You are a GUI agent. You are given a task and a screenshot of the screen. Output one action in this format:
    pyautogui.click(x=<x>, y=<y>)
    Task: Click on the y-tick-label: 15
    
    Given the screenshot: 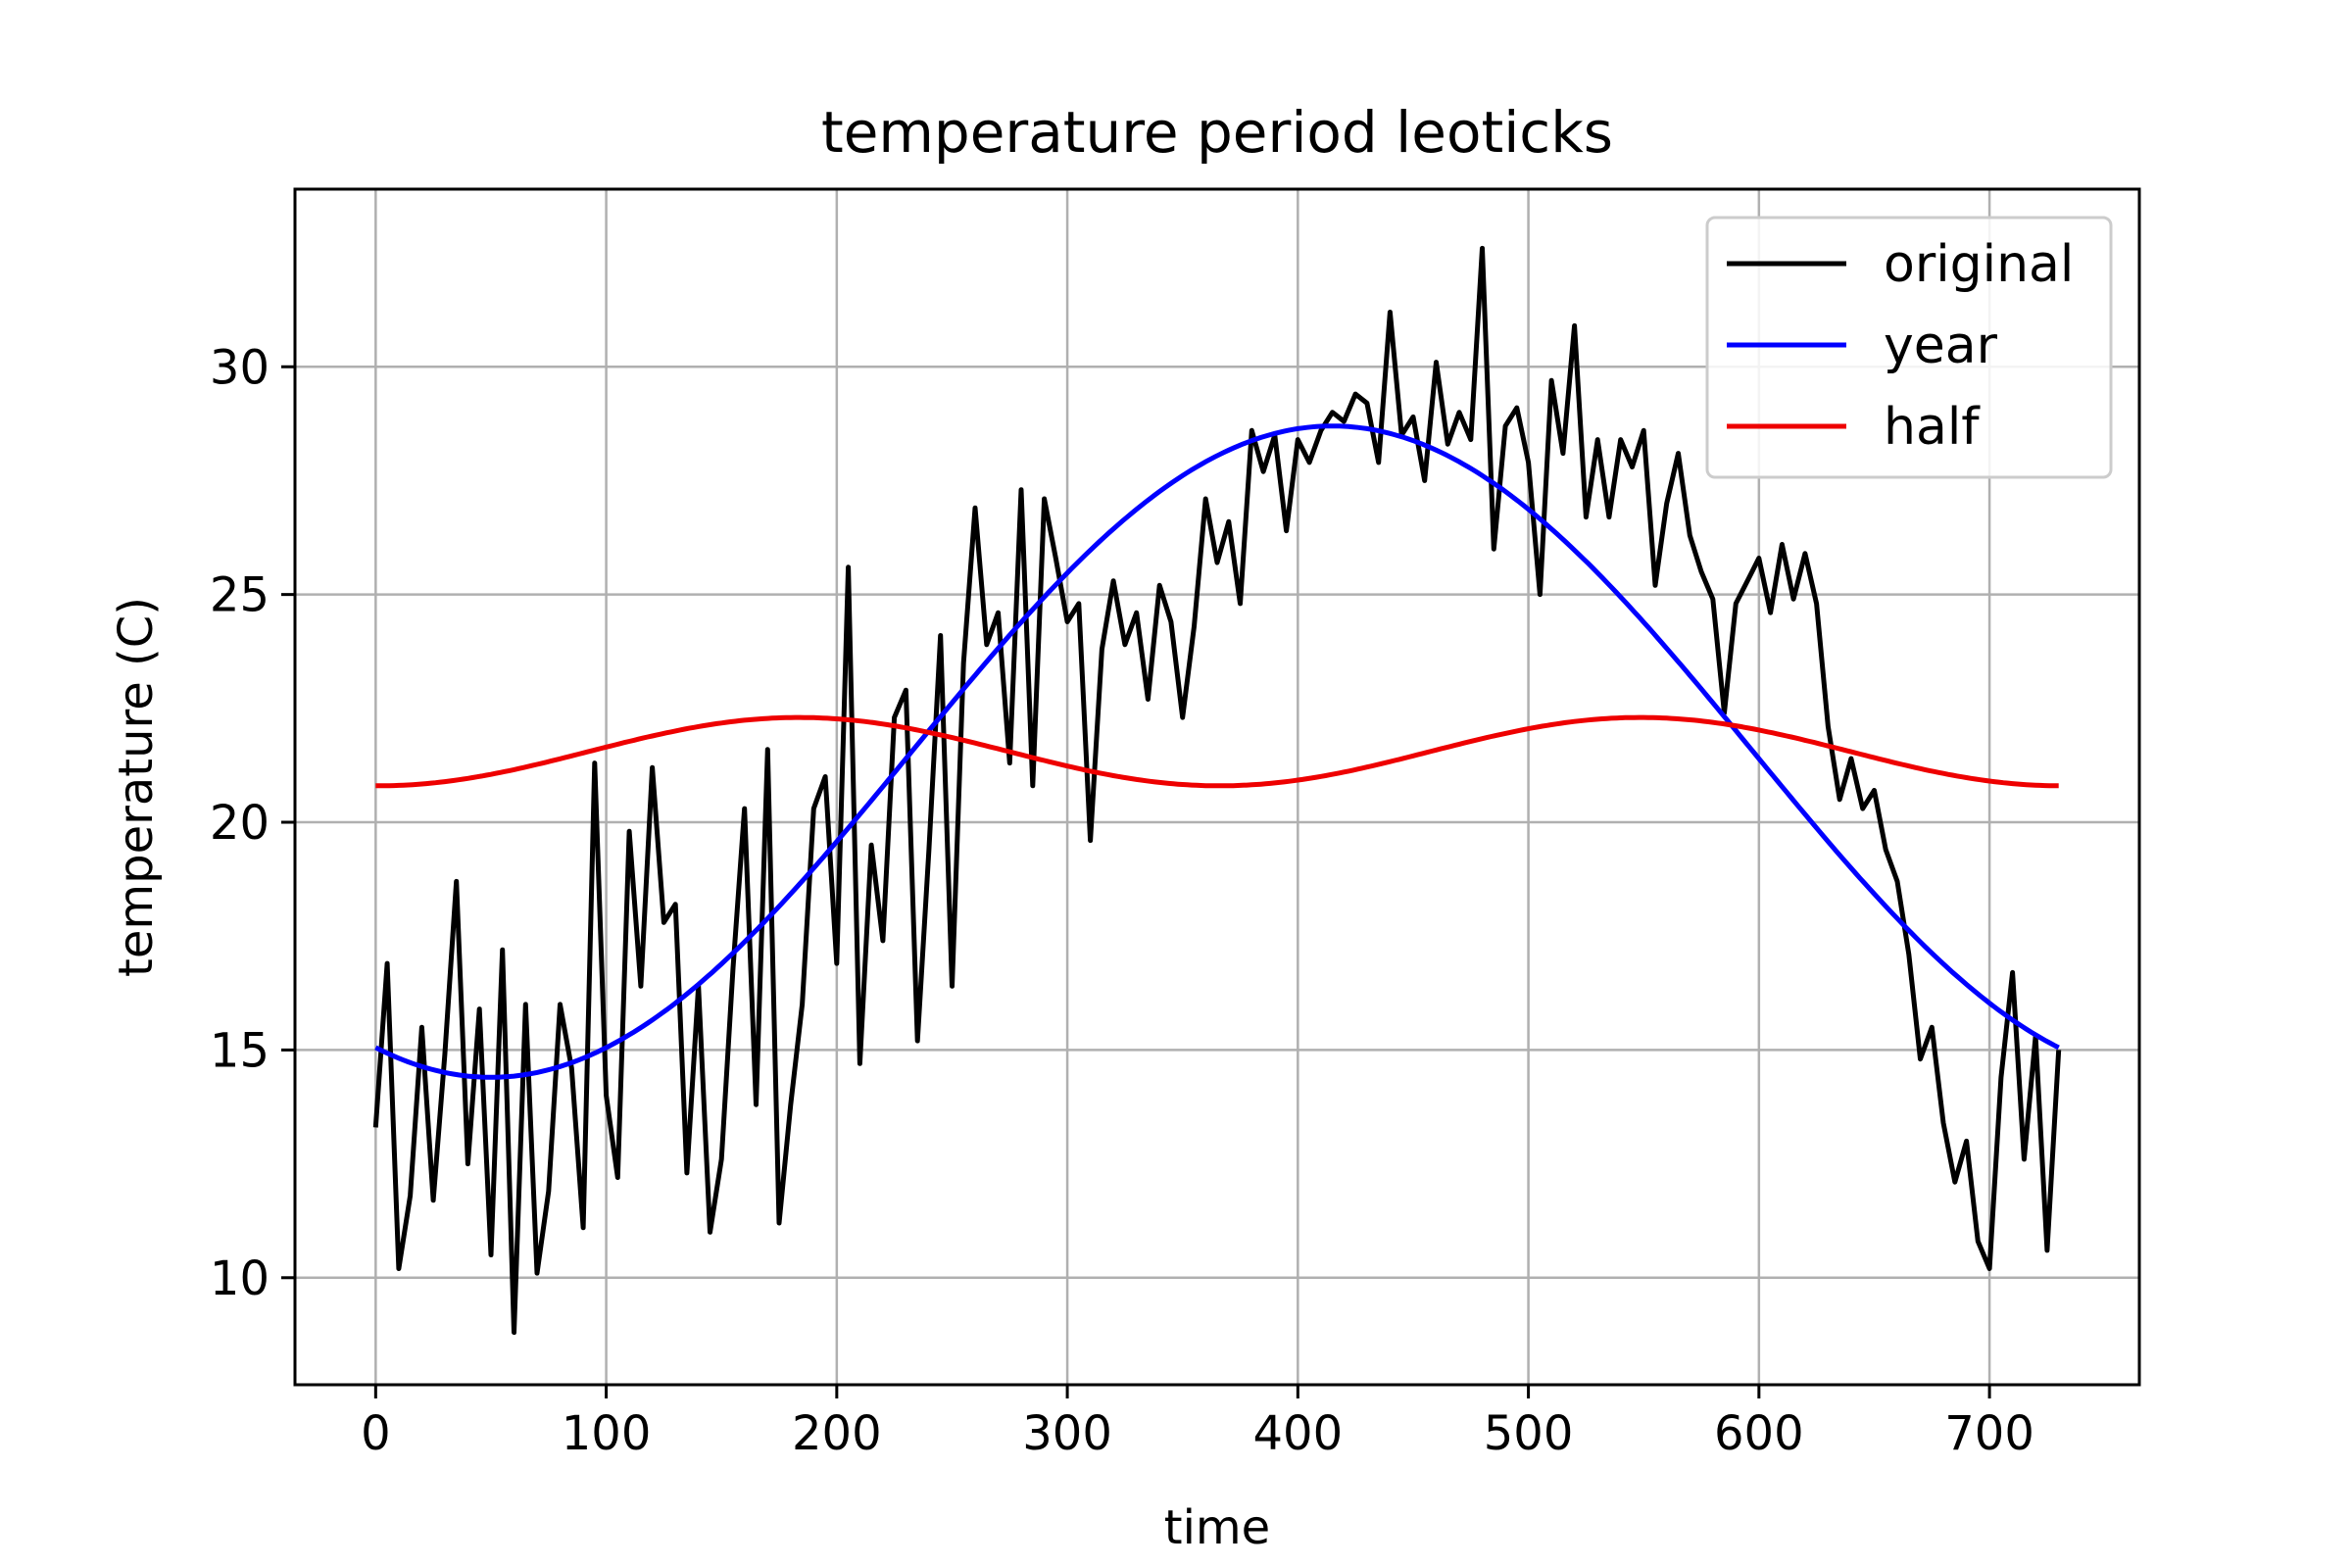 What is the action you would take?
    pyautogui.click(x=240, y=1050)
    